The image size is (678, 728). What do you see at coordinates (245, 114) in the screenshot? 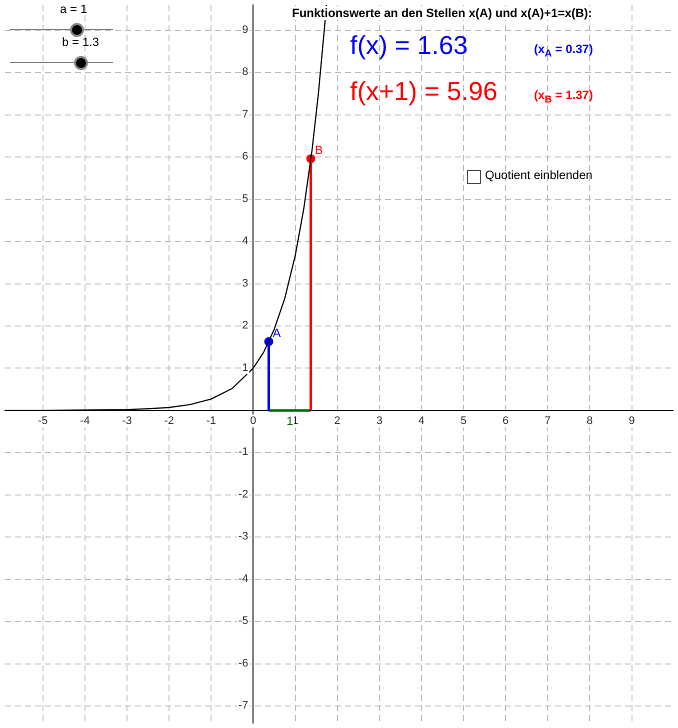
I see `y-tick-label: 7` at bounding box center [245, 114].